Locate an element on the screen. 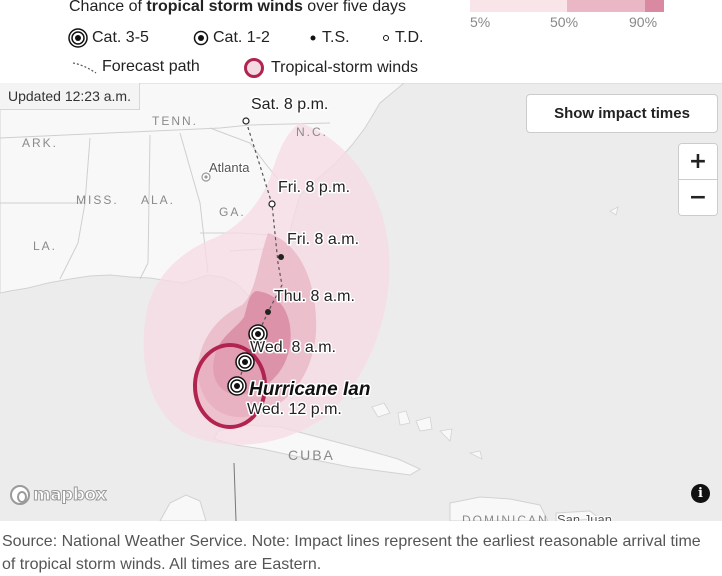  zoom-in-button: + is located at coordinates (698, 161).